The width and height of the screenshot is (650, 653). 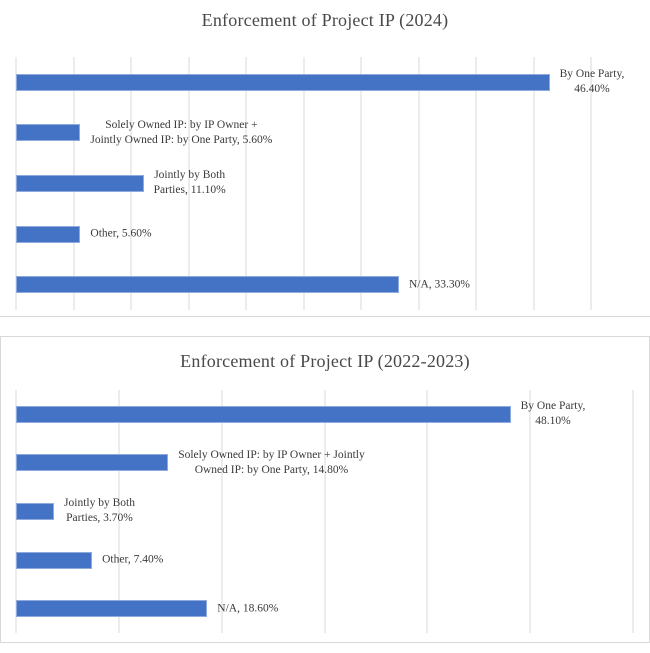 I want to click on bar-row: N/A, 18.60%, so click(x=324, y=608).